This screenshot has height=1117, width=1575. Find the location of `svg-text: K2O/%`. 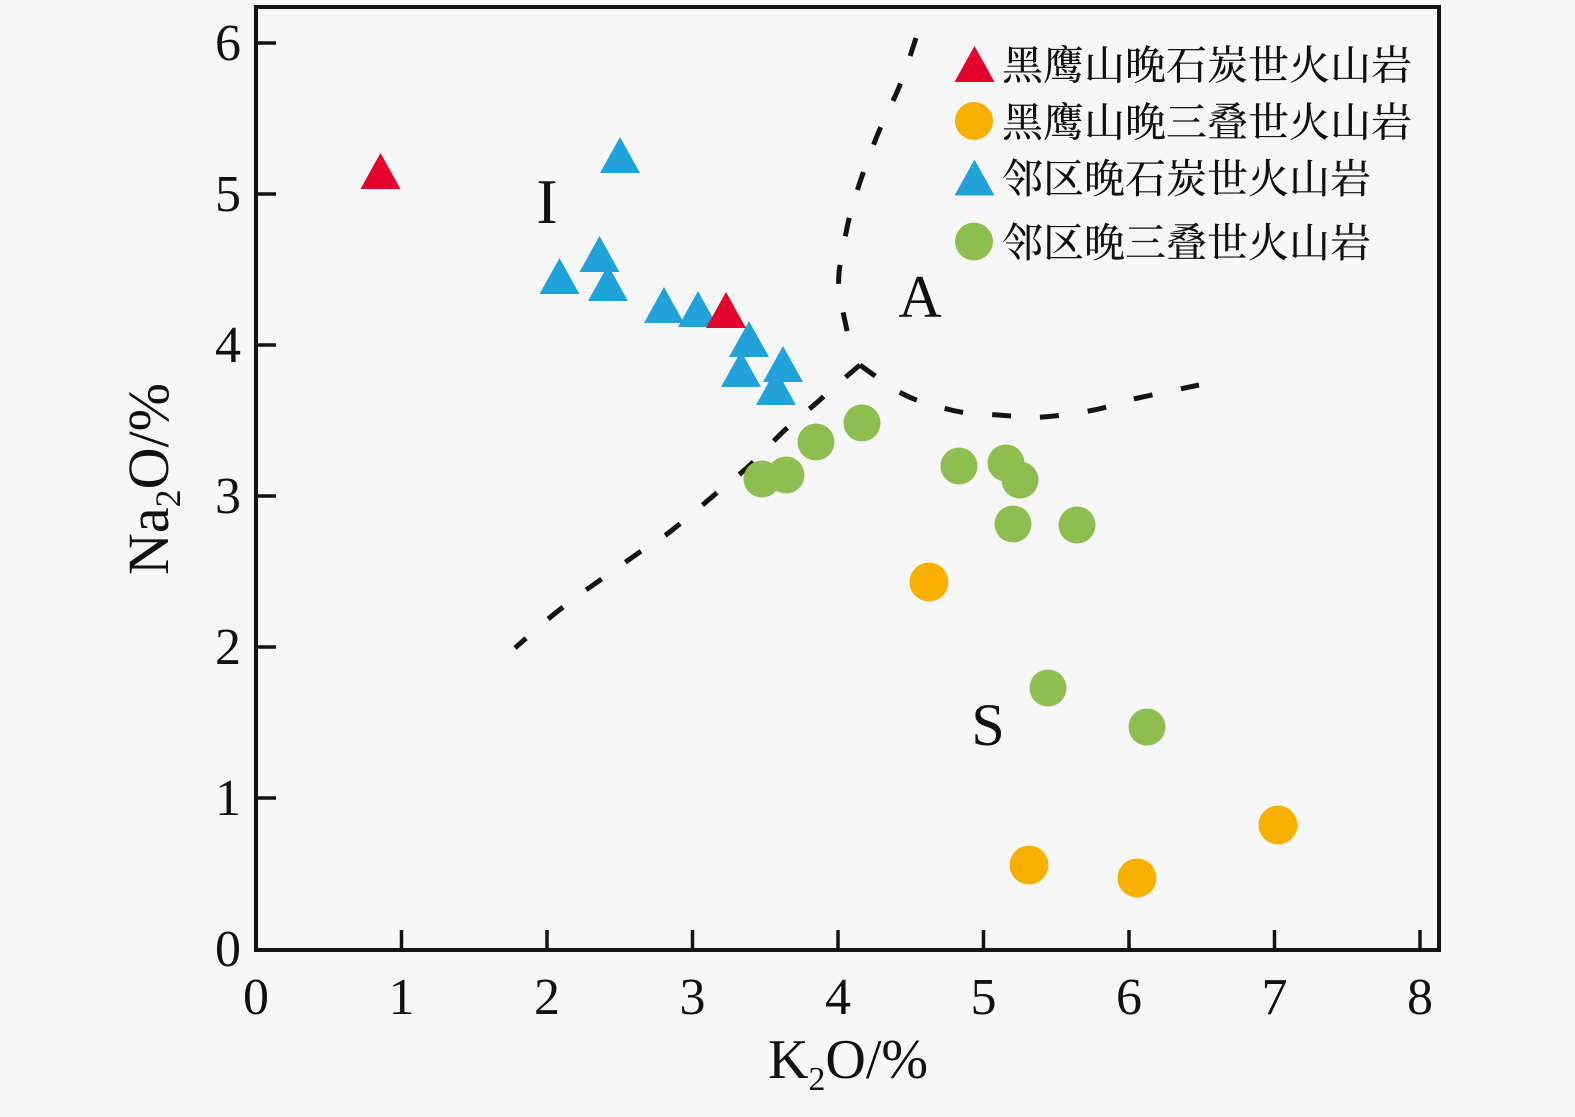

svg-text: K2O/% is located at coordinates (848, 1063).